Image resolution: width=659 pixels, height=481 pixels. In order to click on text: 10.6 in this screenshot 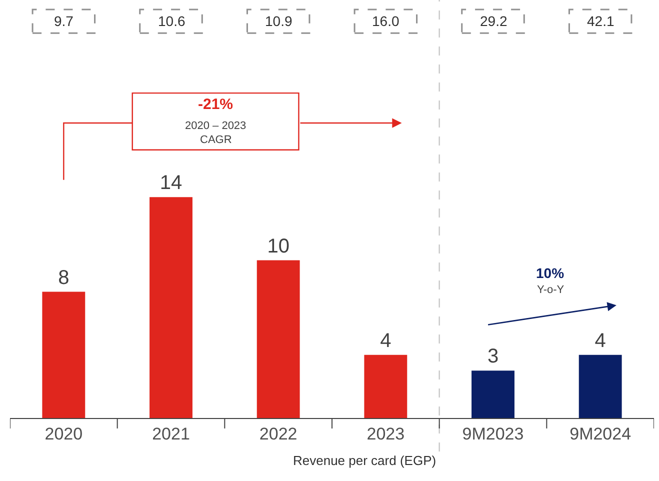, I will do `click(172, 21)`.